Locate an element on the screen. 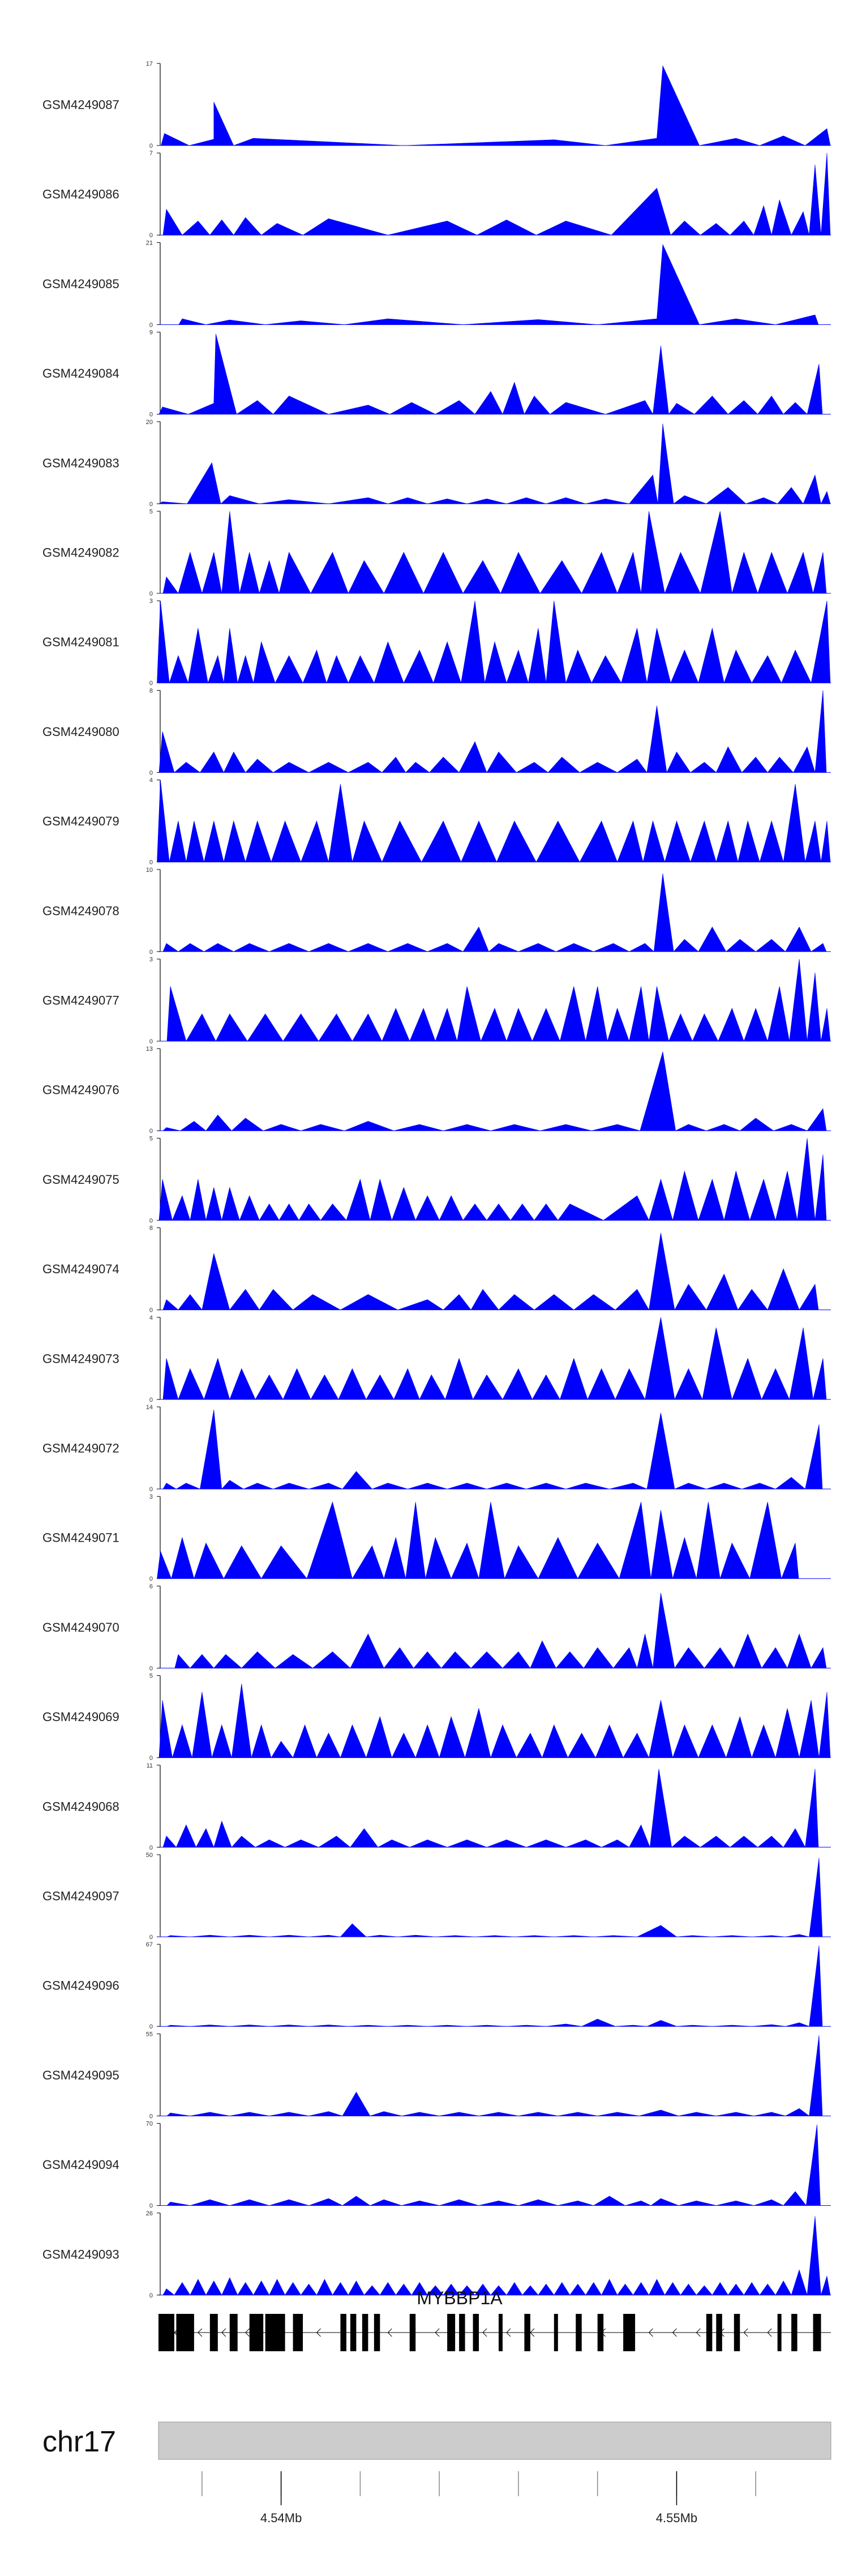 Image resolution: width=849 pixels, height=2576 pixels. track-GSM4249085: GSM4249085 21 0 is located at coordinates (436, 283).